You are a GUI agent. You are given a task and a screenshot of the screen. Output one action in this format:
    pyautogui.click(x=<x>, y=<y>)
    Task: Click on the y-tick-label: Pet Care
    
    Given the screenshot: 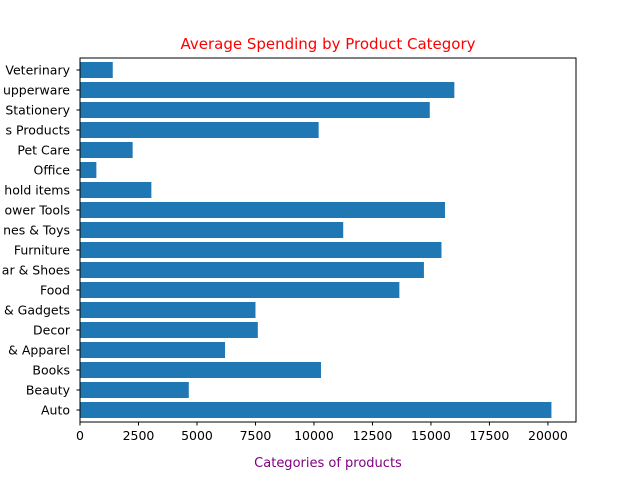 What is the action you would take?
    pyautogui.click(x=43, y=150)
    